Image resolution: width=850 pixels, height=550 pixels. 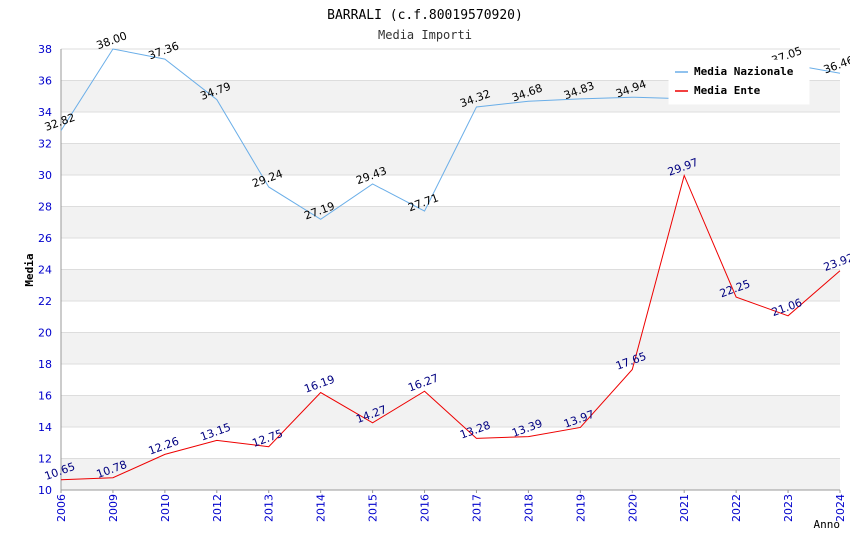 I want to click on y-tick-label: 20, so click(x=45, y=333).